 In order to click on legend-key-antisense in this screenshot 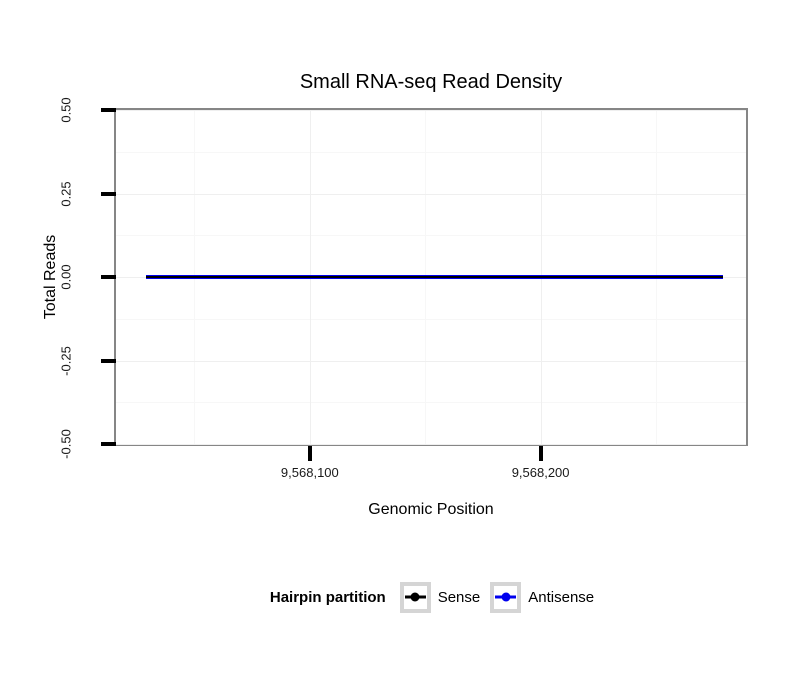, I will do `click(506, 597)`.